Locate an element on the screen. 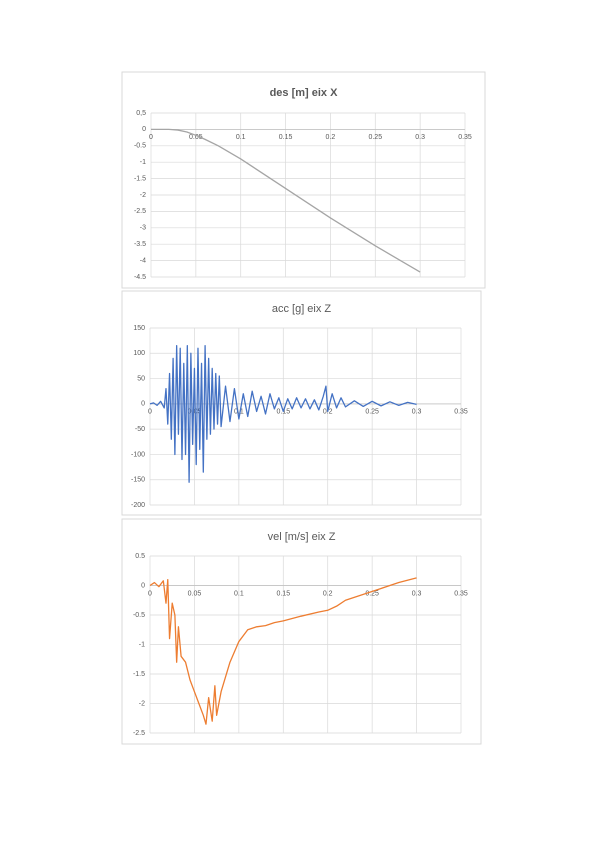 This screenshot has width=599, height=848. chart-title: des [m] eix X is located at coordinates (304, 93).